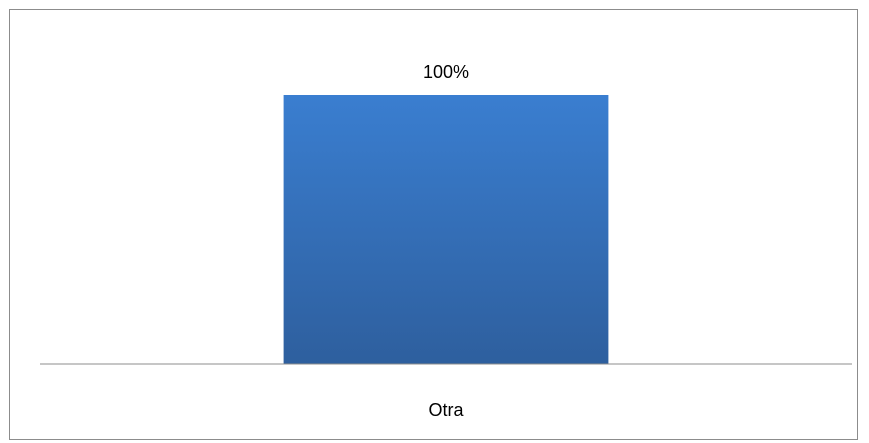  I want to click on data-label: 100%, so click(446, 72).